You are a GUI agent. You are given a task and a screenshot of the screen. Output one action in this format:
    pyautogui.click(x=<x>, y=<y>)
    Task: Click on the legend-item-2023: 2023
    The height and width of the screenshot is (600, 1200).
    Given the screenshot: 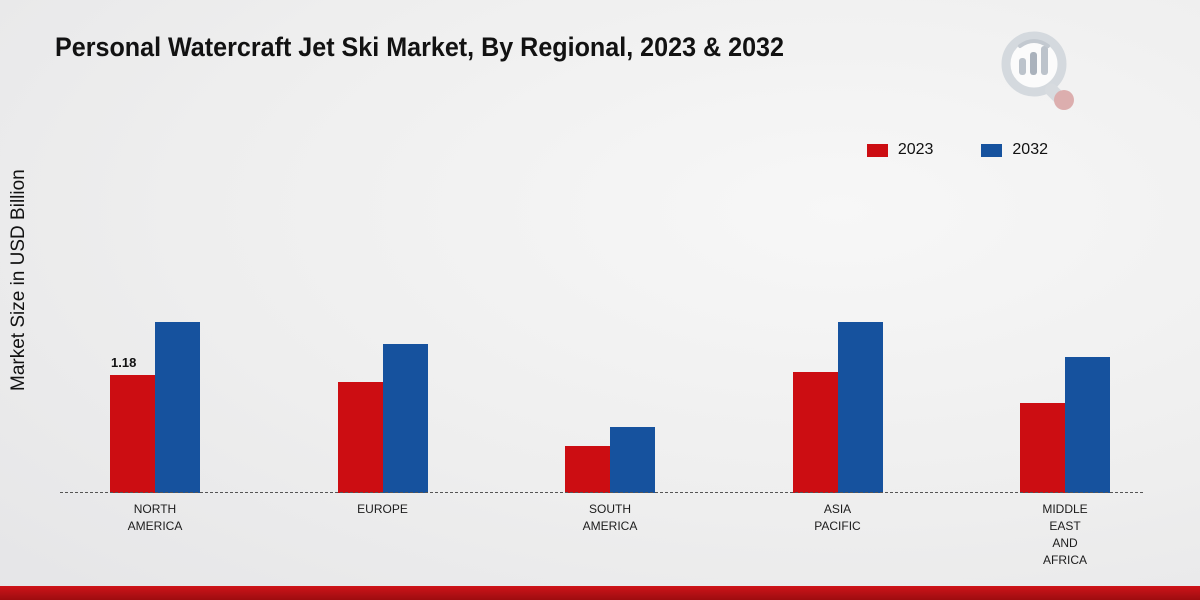 What is the action you would take?
    pyautogui.click(x=900, y=150)
    